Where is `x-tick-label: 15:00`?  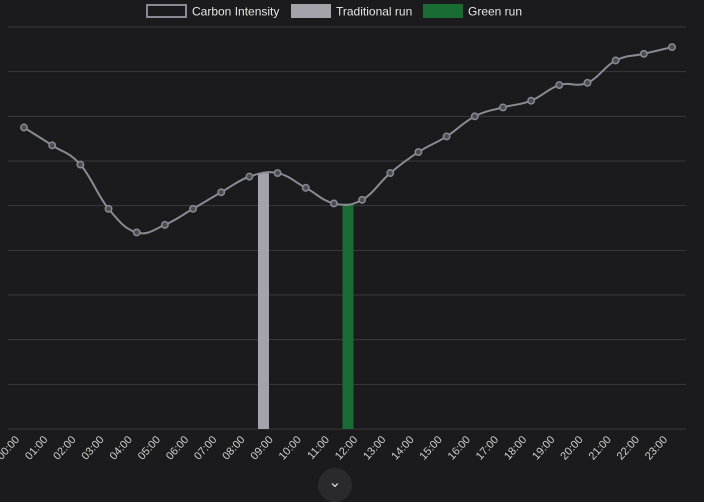
x-tick-label: 15:00 is located at coordinates (430, 448).